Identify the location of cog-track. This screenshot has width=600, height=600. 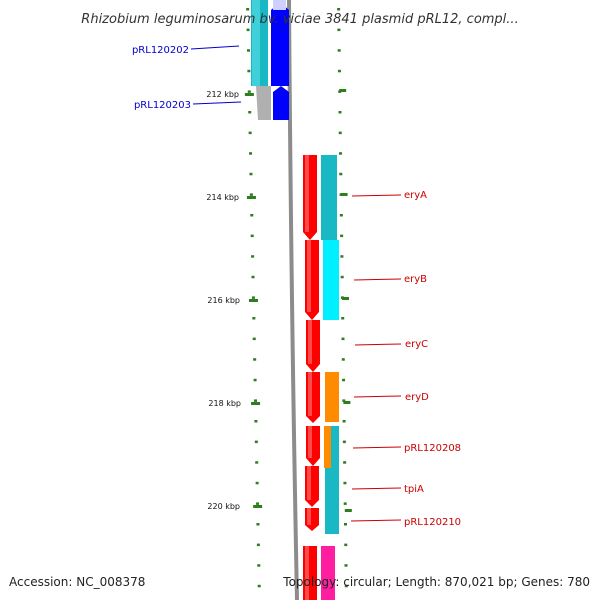
(295, 300).